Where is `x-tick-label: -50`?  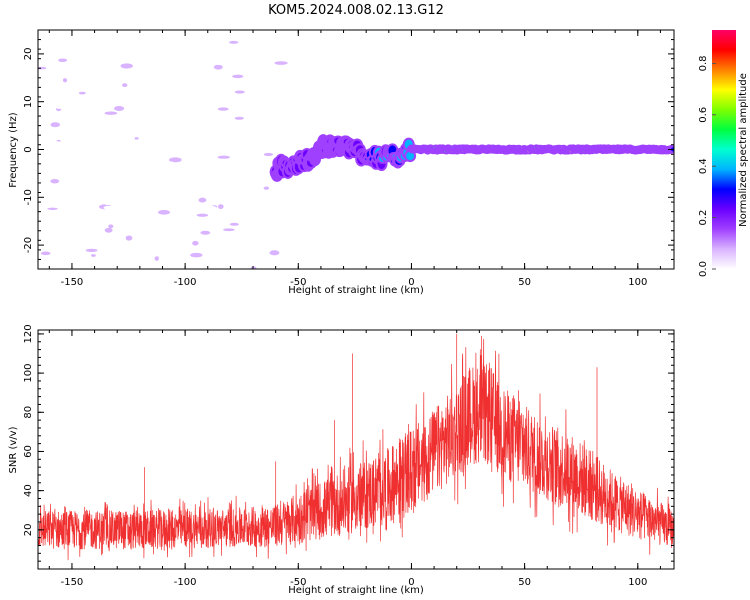
x-tick-label: -50 is located at coordinates (298, 582).